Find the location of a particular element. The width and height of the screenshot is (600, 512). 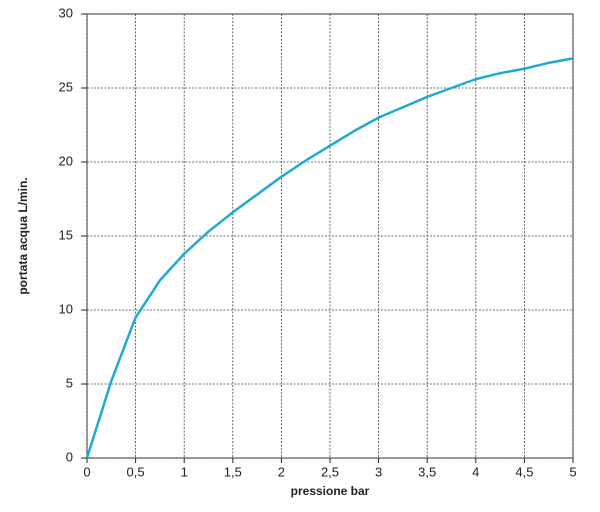

x-tick-label: 5 is located at coordinates (572, 471).